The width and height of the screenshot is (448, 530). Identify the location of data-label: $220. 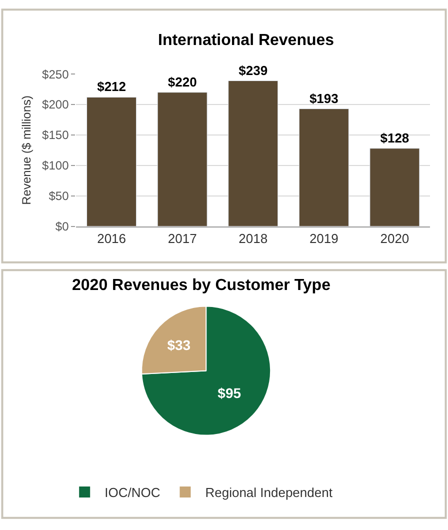
(182, 82).